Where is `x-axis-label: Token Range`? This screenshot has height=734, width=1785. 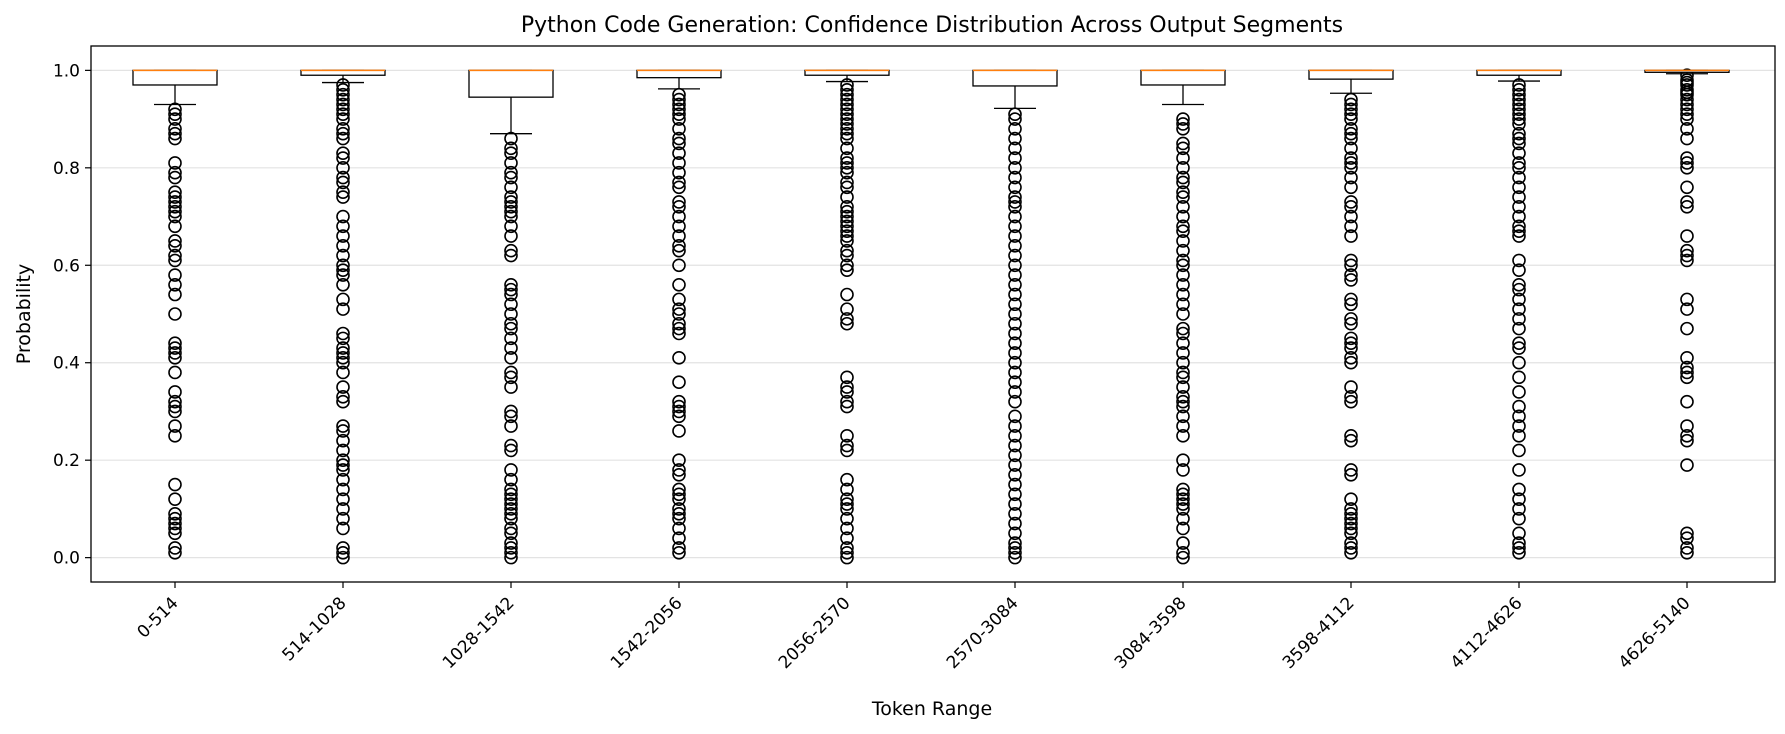 x-axis-label: Token Range is located at coordinates (931, 709).